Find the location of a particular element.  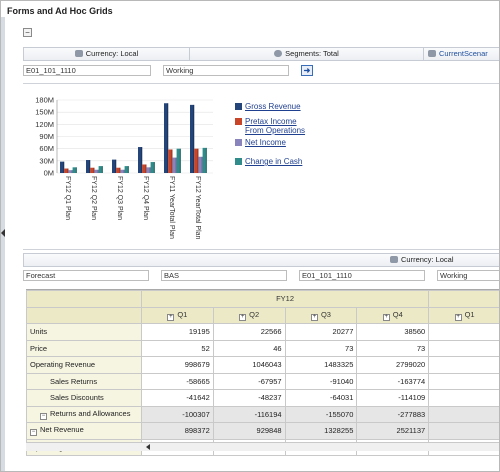

row-label: Operating Revenue is located at coordinates (63, 365).